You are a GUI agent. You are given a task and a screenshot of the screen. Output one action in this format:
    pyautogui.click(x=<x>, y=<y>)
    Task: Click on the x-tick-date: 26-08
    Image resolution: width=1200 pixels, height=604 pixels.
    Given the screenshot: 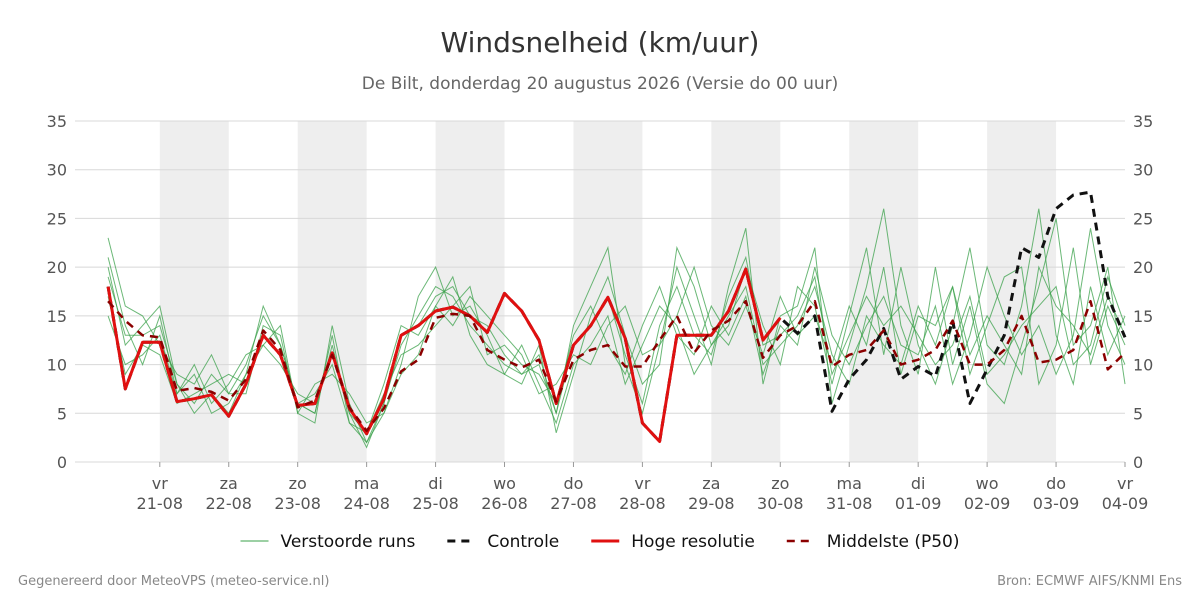 What is the action you would take?
    pyautogui.click(x=504, y=503)
    